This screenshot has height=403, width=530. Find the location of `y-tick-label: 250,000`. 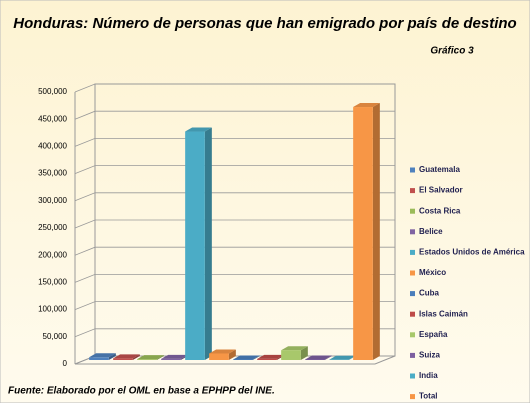

y-tick-label: 250,000 is located at coordinates (52, 227).